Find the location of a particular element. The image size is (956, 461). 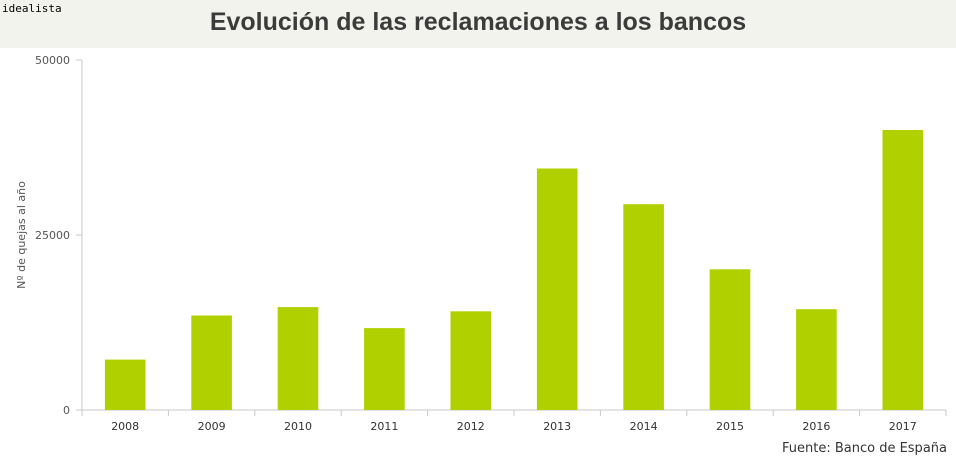

y-tick-label: 25000 is located at coordinates (52, 235).